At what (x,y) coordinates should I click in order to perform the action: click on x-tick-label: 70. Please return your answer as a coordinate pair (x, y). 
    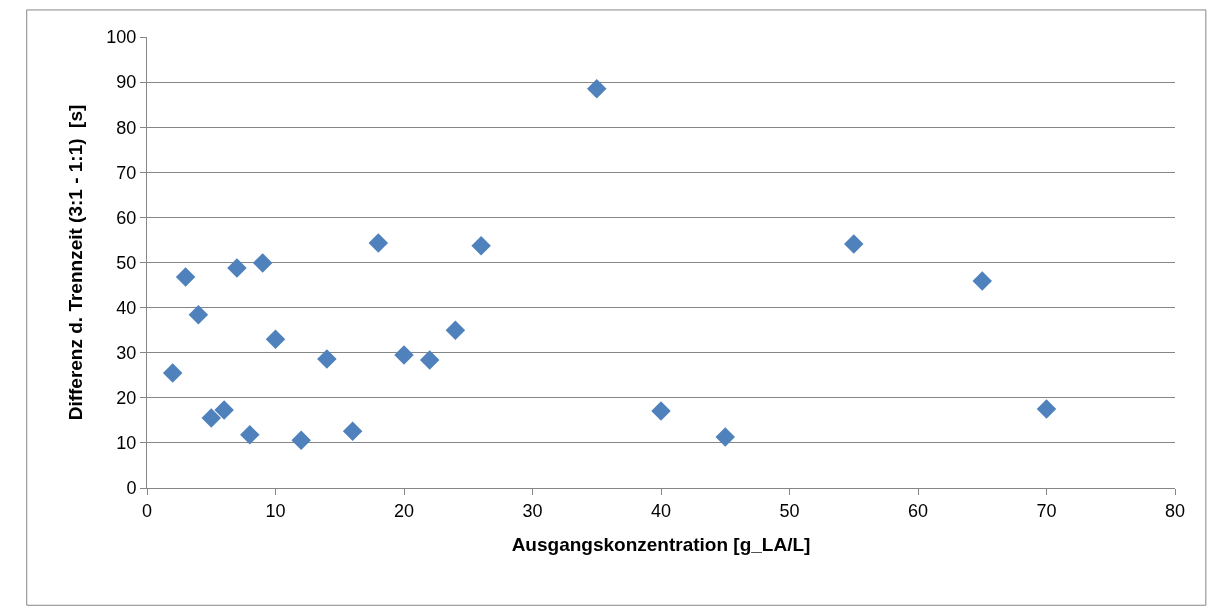
    Looking at the image, I should click on (1046, 510).